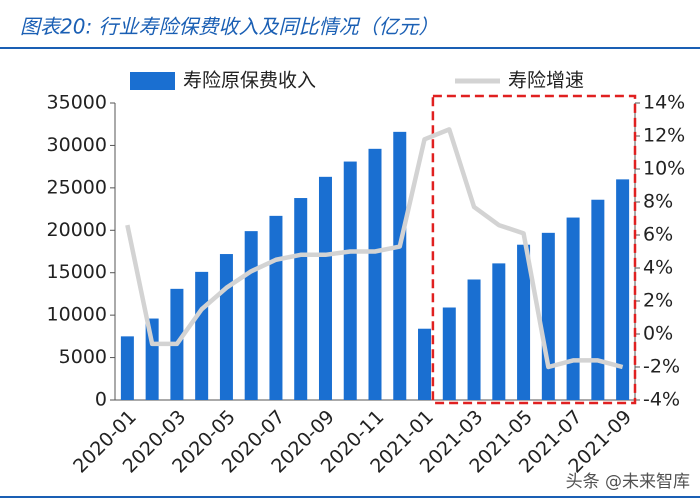  I want to click on y-tick-label: 10000, so click(77, 315).